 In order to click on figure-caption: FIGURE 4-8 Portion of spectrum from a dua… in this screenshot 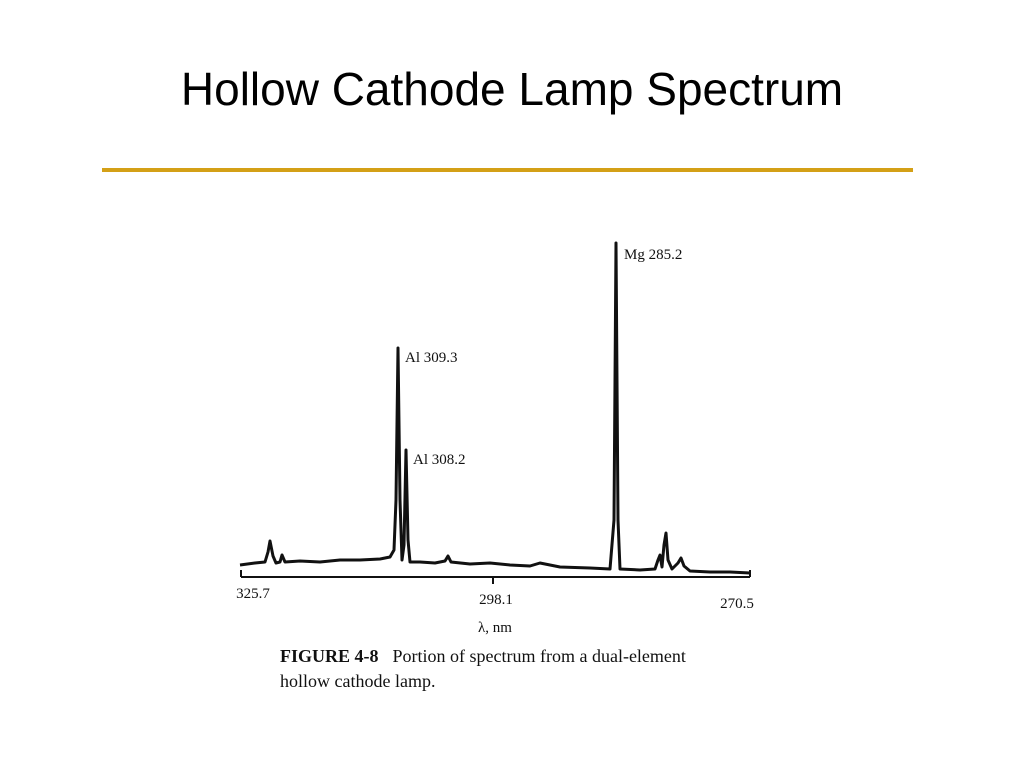, I will do `click(500, 669)`.